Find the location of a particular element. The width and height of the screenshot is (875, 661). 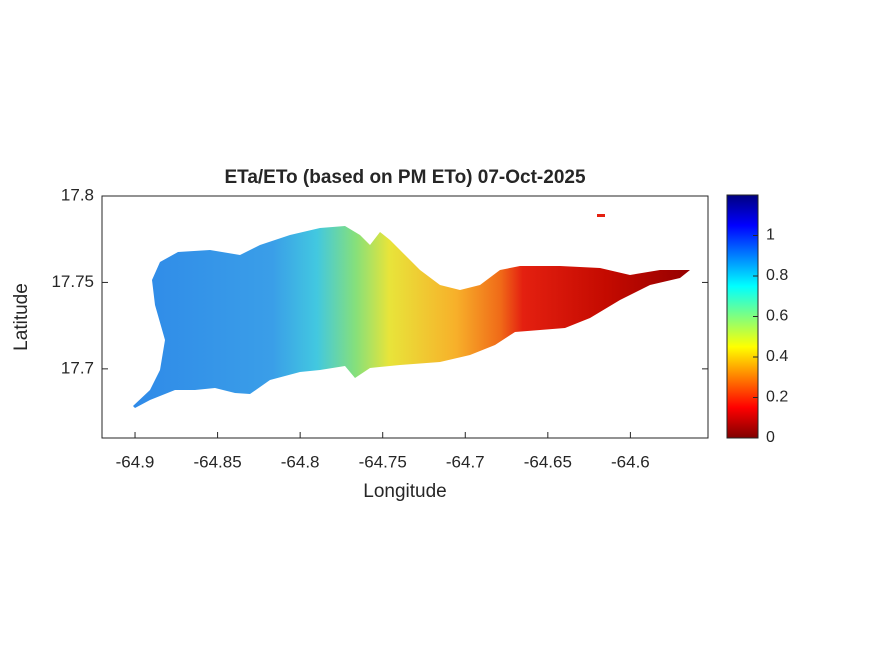

x-tick-label: -64.8 is located at coordinates (300, 461).